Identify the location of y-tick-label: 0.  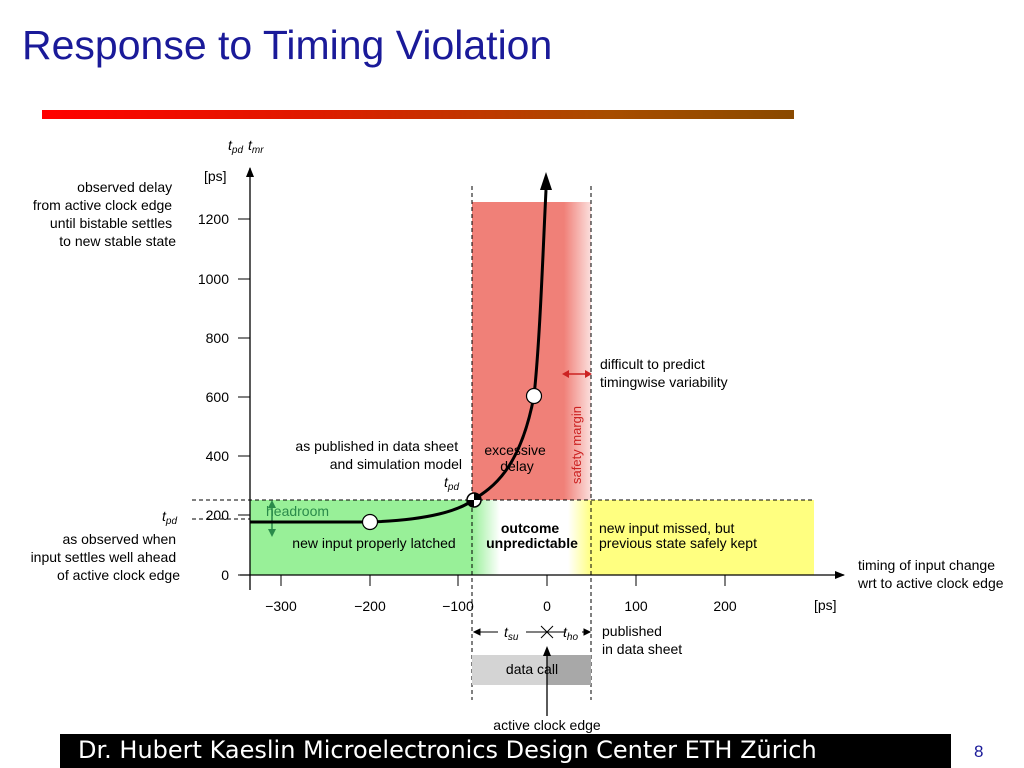
(225, 575).